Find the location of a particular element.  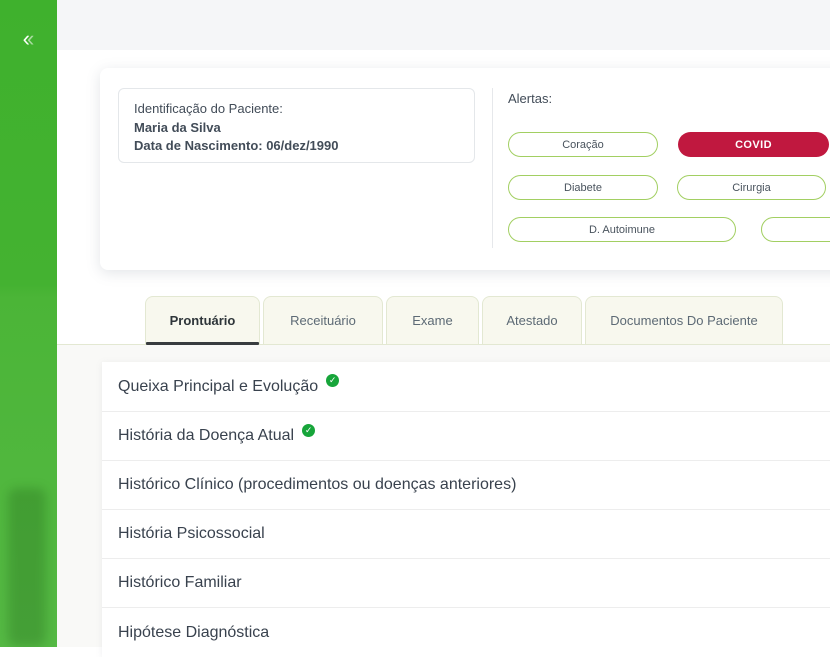

tab-label: Receituário is located at coordinates (323, 320).